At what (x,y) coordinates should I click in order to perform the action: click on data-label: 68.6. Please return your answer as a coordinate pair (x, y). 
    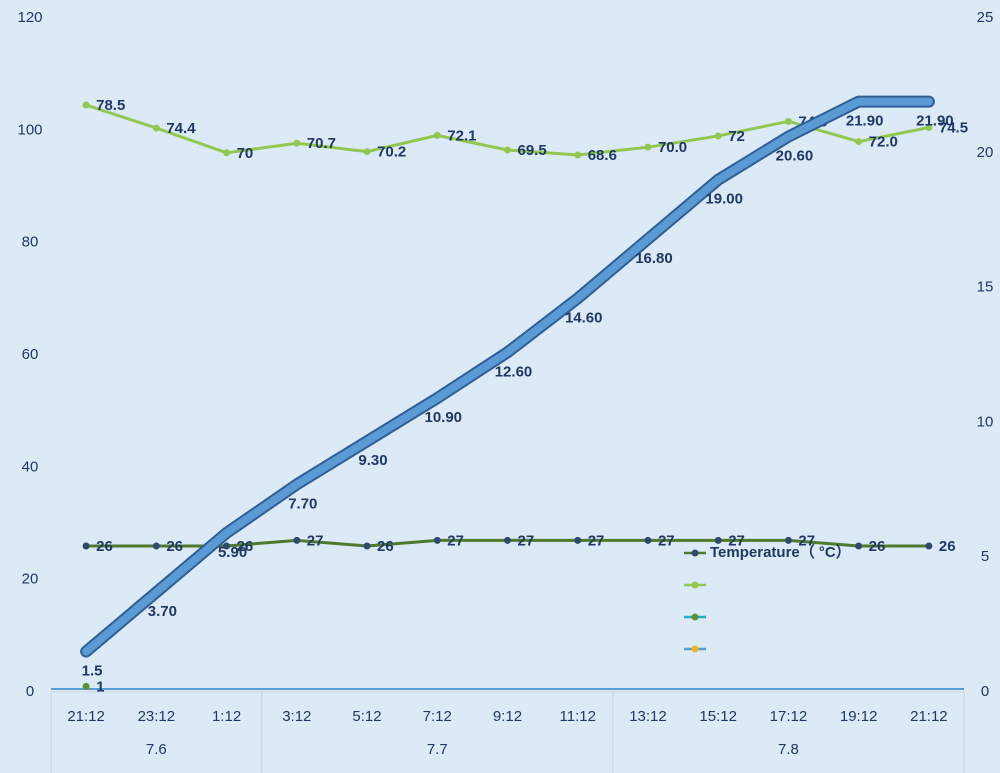
    Looking at the image, I should click on (602, 155).